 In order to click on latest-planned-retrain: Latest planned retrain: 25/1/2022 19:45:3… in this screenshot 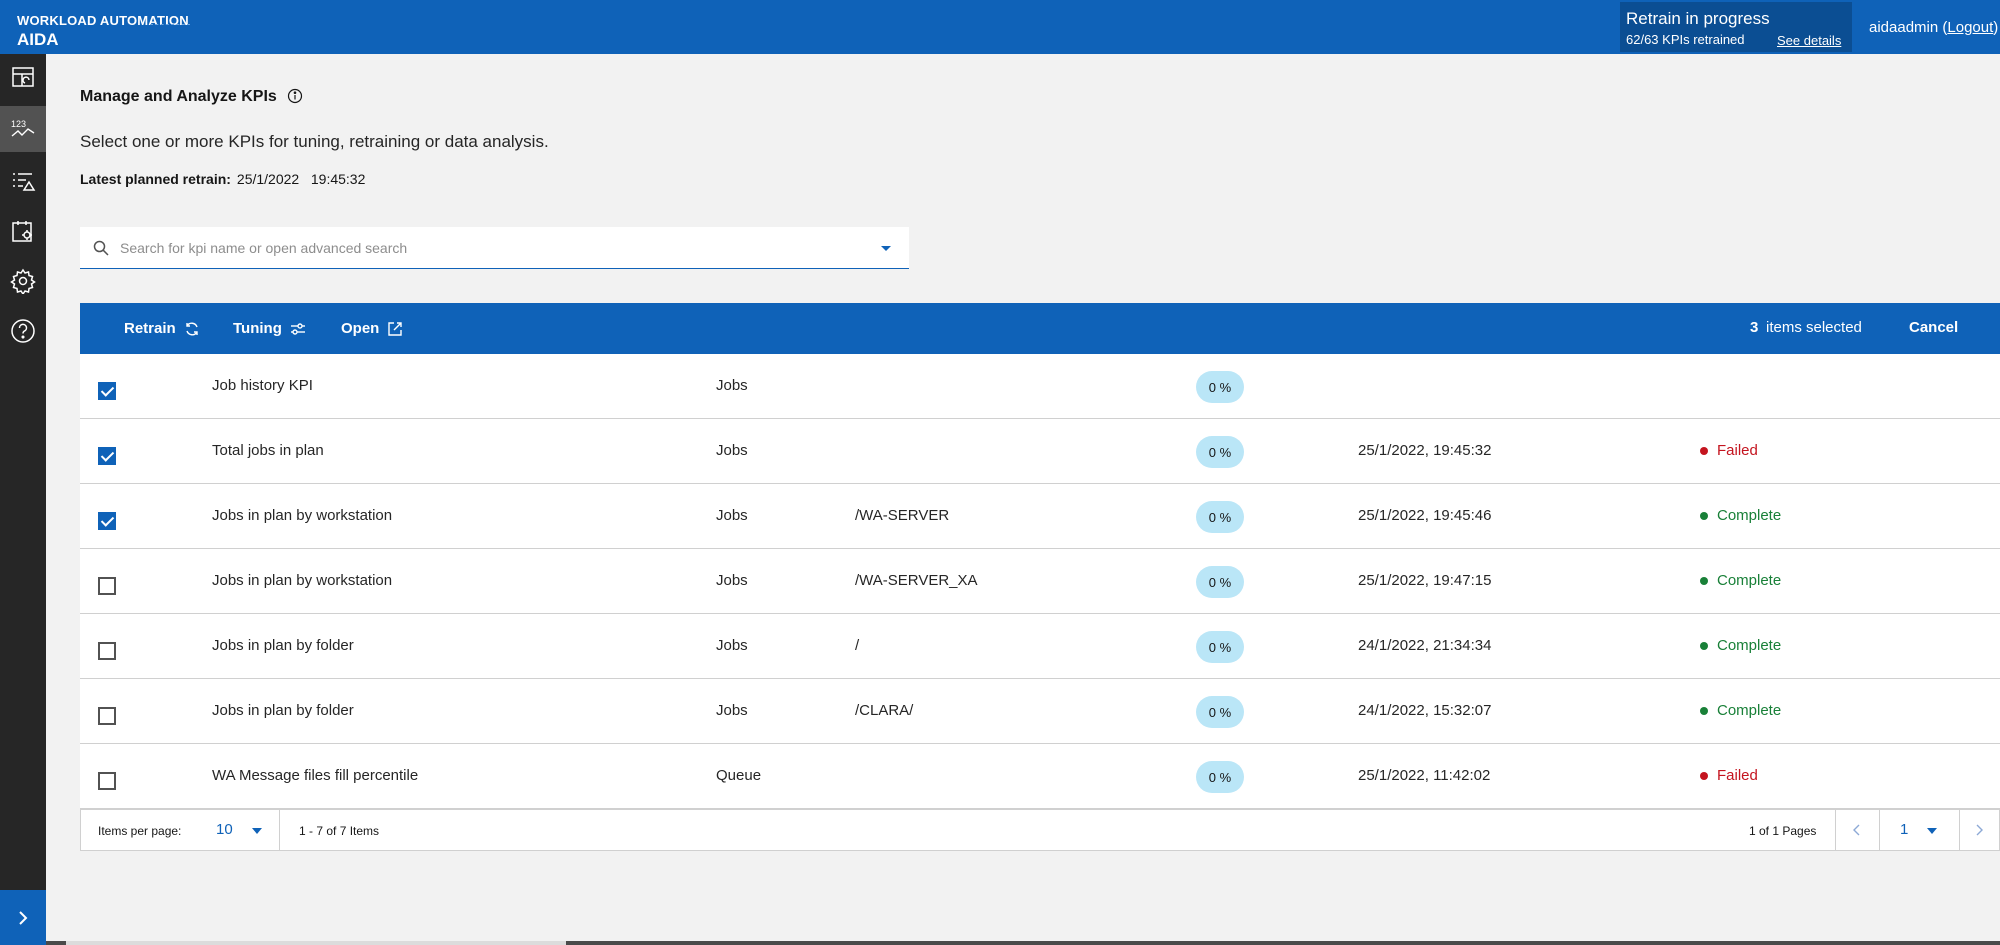, I will do `click(222, 179)`.